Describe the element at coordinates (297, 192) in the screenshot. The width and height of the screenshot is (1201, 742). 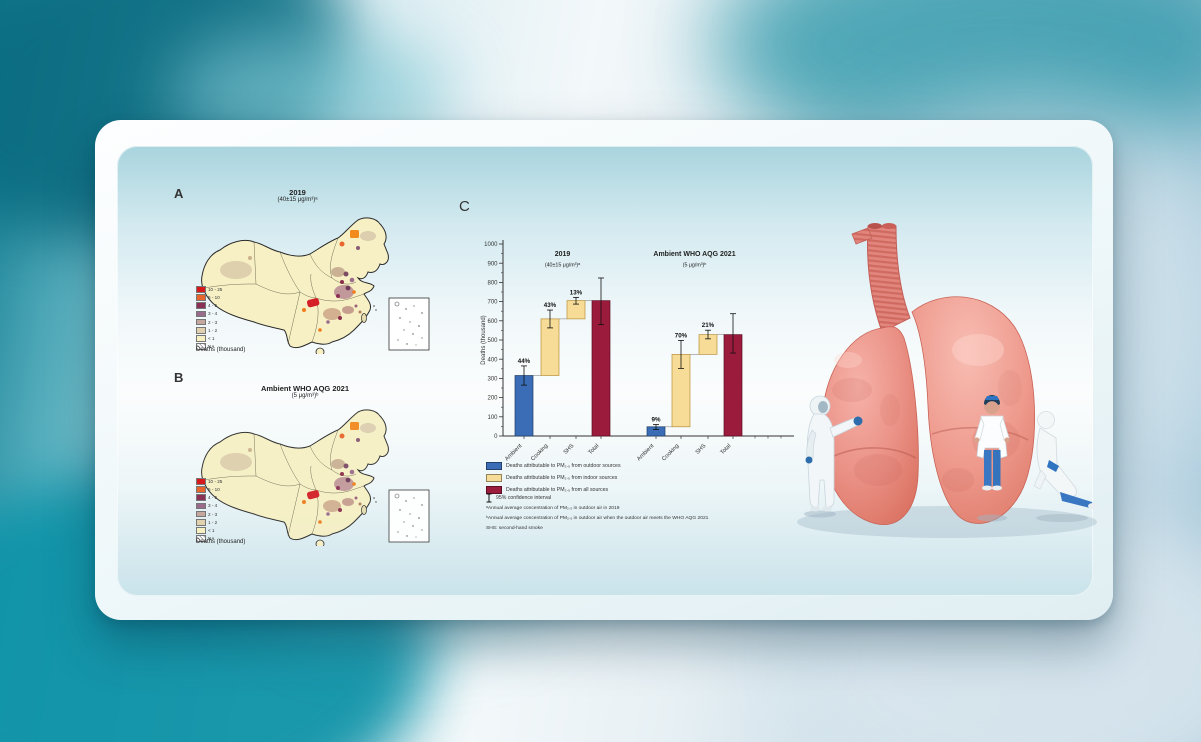
I see `panel-a-title: 2019` at that location.